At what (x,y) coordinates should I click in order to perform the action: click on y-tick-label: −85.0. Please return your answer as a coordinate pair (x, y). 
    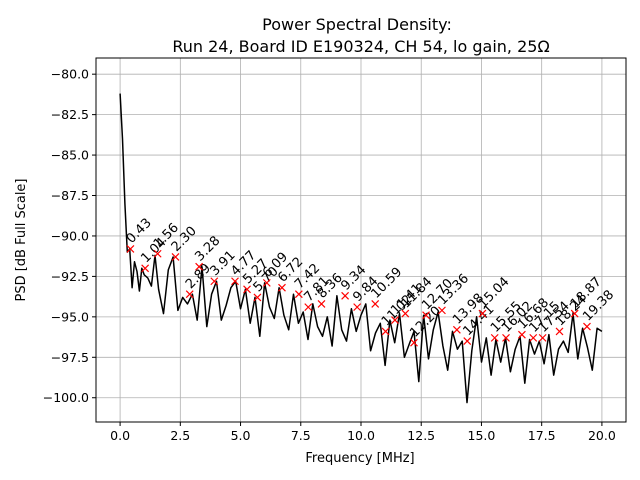
    Looking at the image, I should click on (70, 155).